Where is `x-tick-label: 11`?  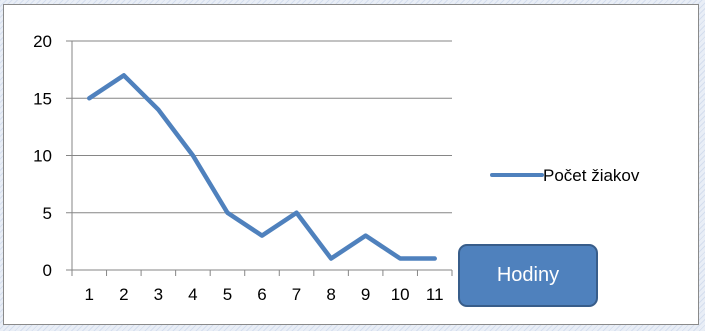 x-tick-label: 11 is located at coordinates (435, 294).